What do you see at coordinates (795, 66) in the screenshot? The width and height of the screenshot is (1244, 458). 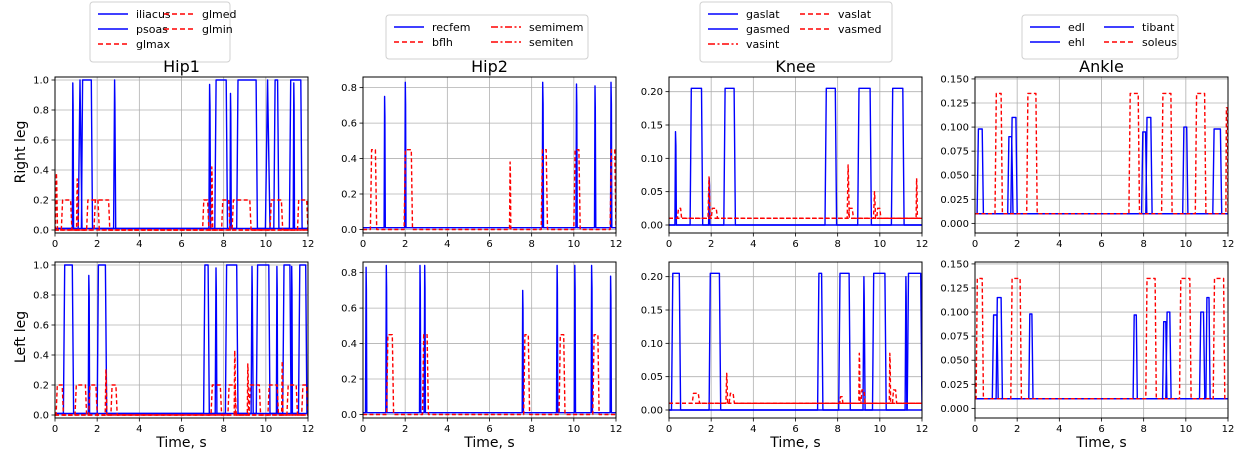 I see `chart-title-knee: Knee` at bounding box center [795, 66].